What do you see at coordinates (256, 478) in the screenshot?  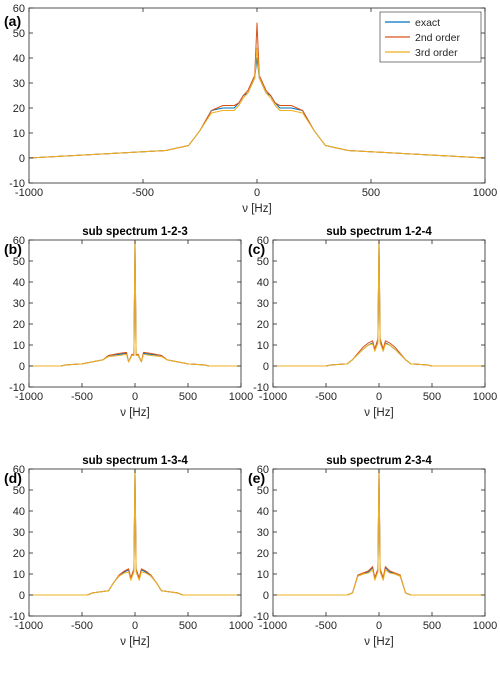 I see `panel-label-e: (e)` at bounding box center [256, 478].